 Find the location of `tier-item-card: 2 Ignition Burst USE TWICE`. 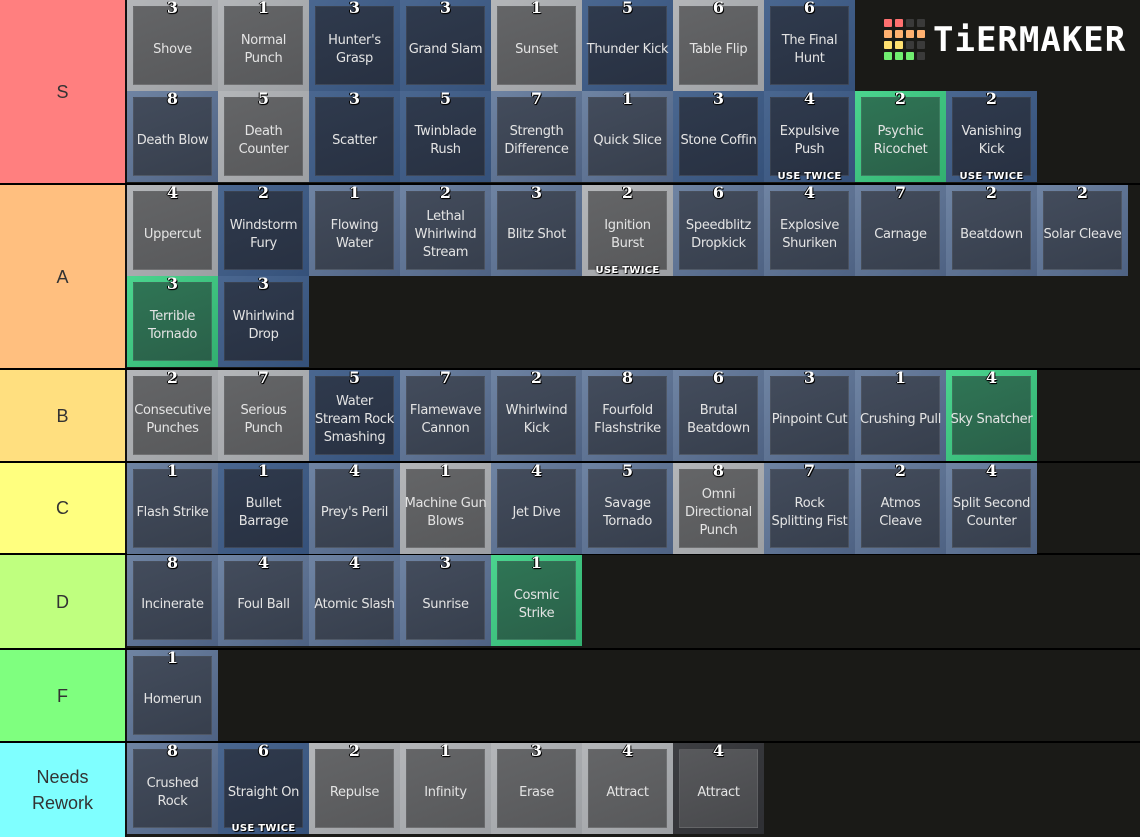

tier-item-card: 2 Ignition Burst USE TWICE is located at coordinates (627, 230).